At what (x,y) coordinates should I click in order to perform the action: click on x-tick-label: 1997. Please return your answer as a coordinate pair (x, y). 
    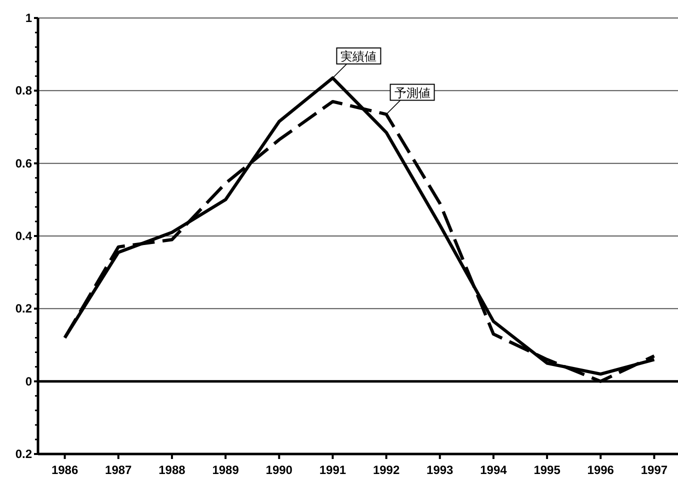
    Looking at the image, I should click on (654, 470).